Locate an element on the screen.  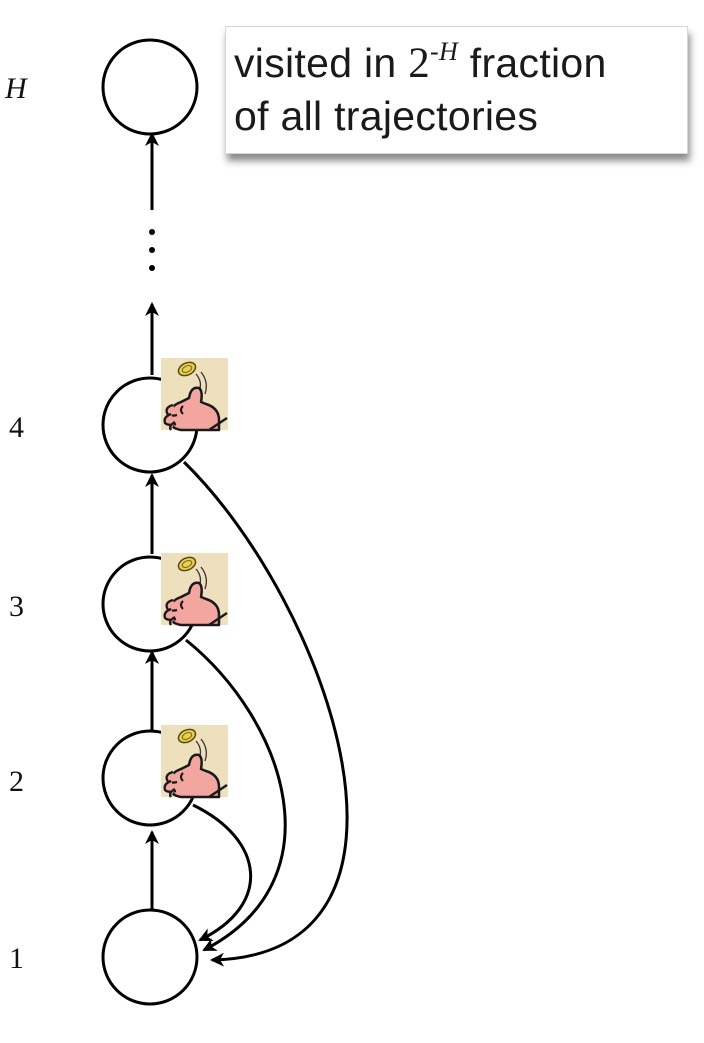
level-label-h: H is located at coordinates (16, 88).